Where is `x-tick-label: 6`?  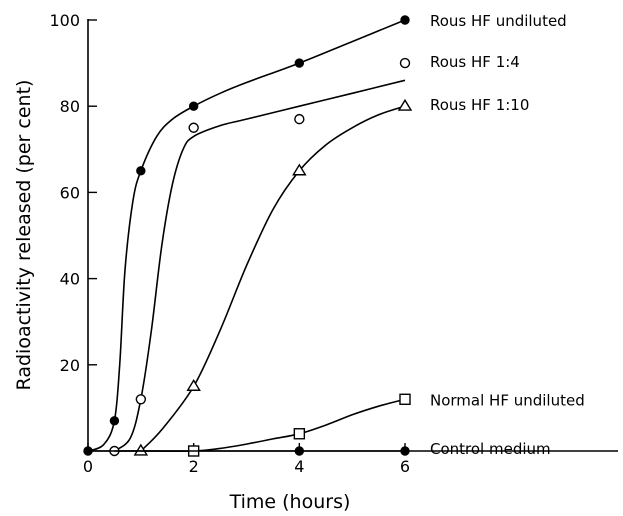 x-tick-label: 6 is located at coordinates (405, 466).